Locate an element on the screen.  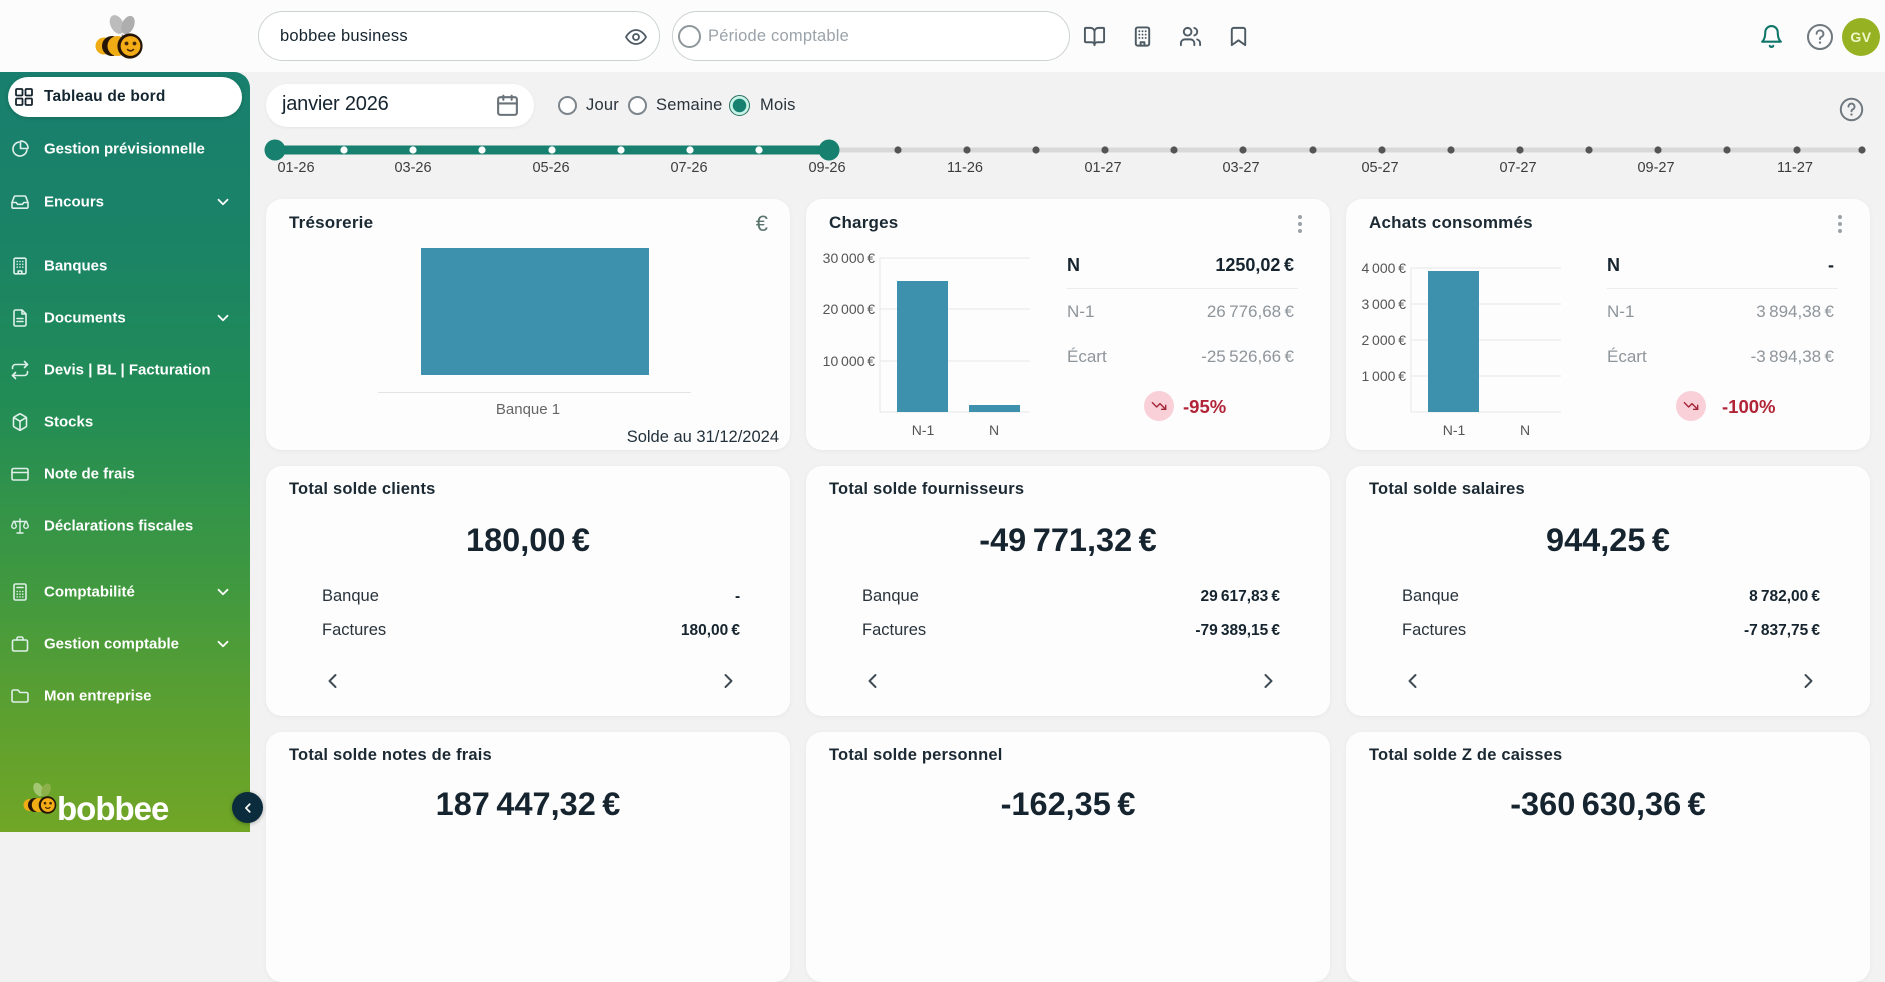
svg-text: bobbee is located at coordinates (113, 808).